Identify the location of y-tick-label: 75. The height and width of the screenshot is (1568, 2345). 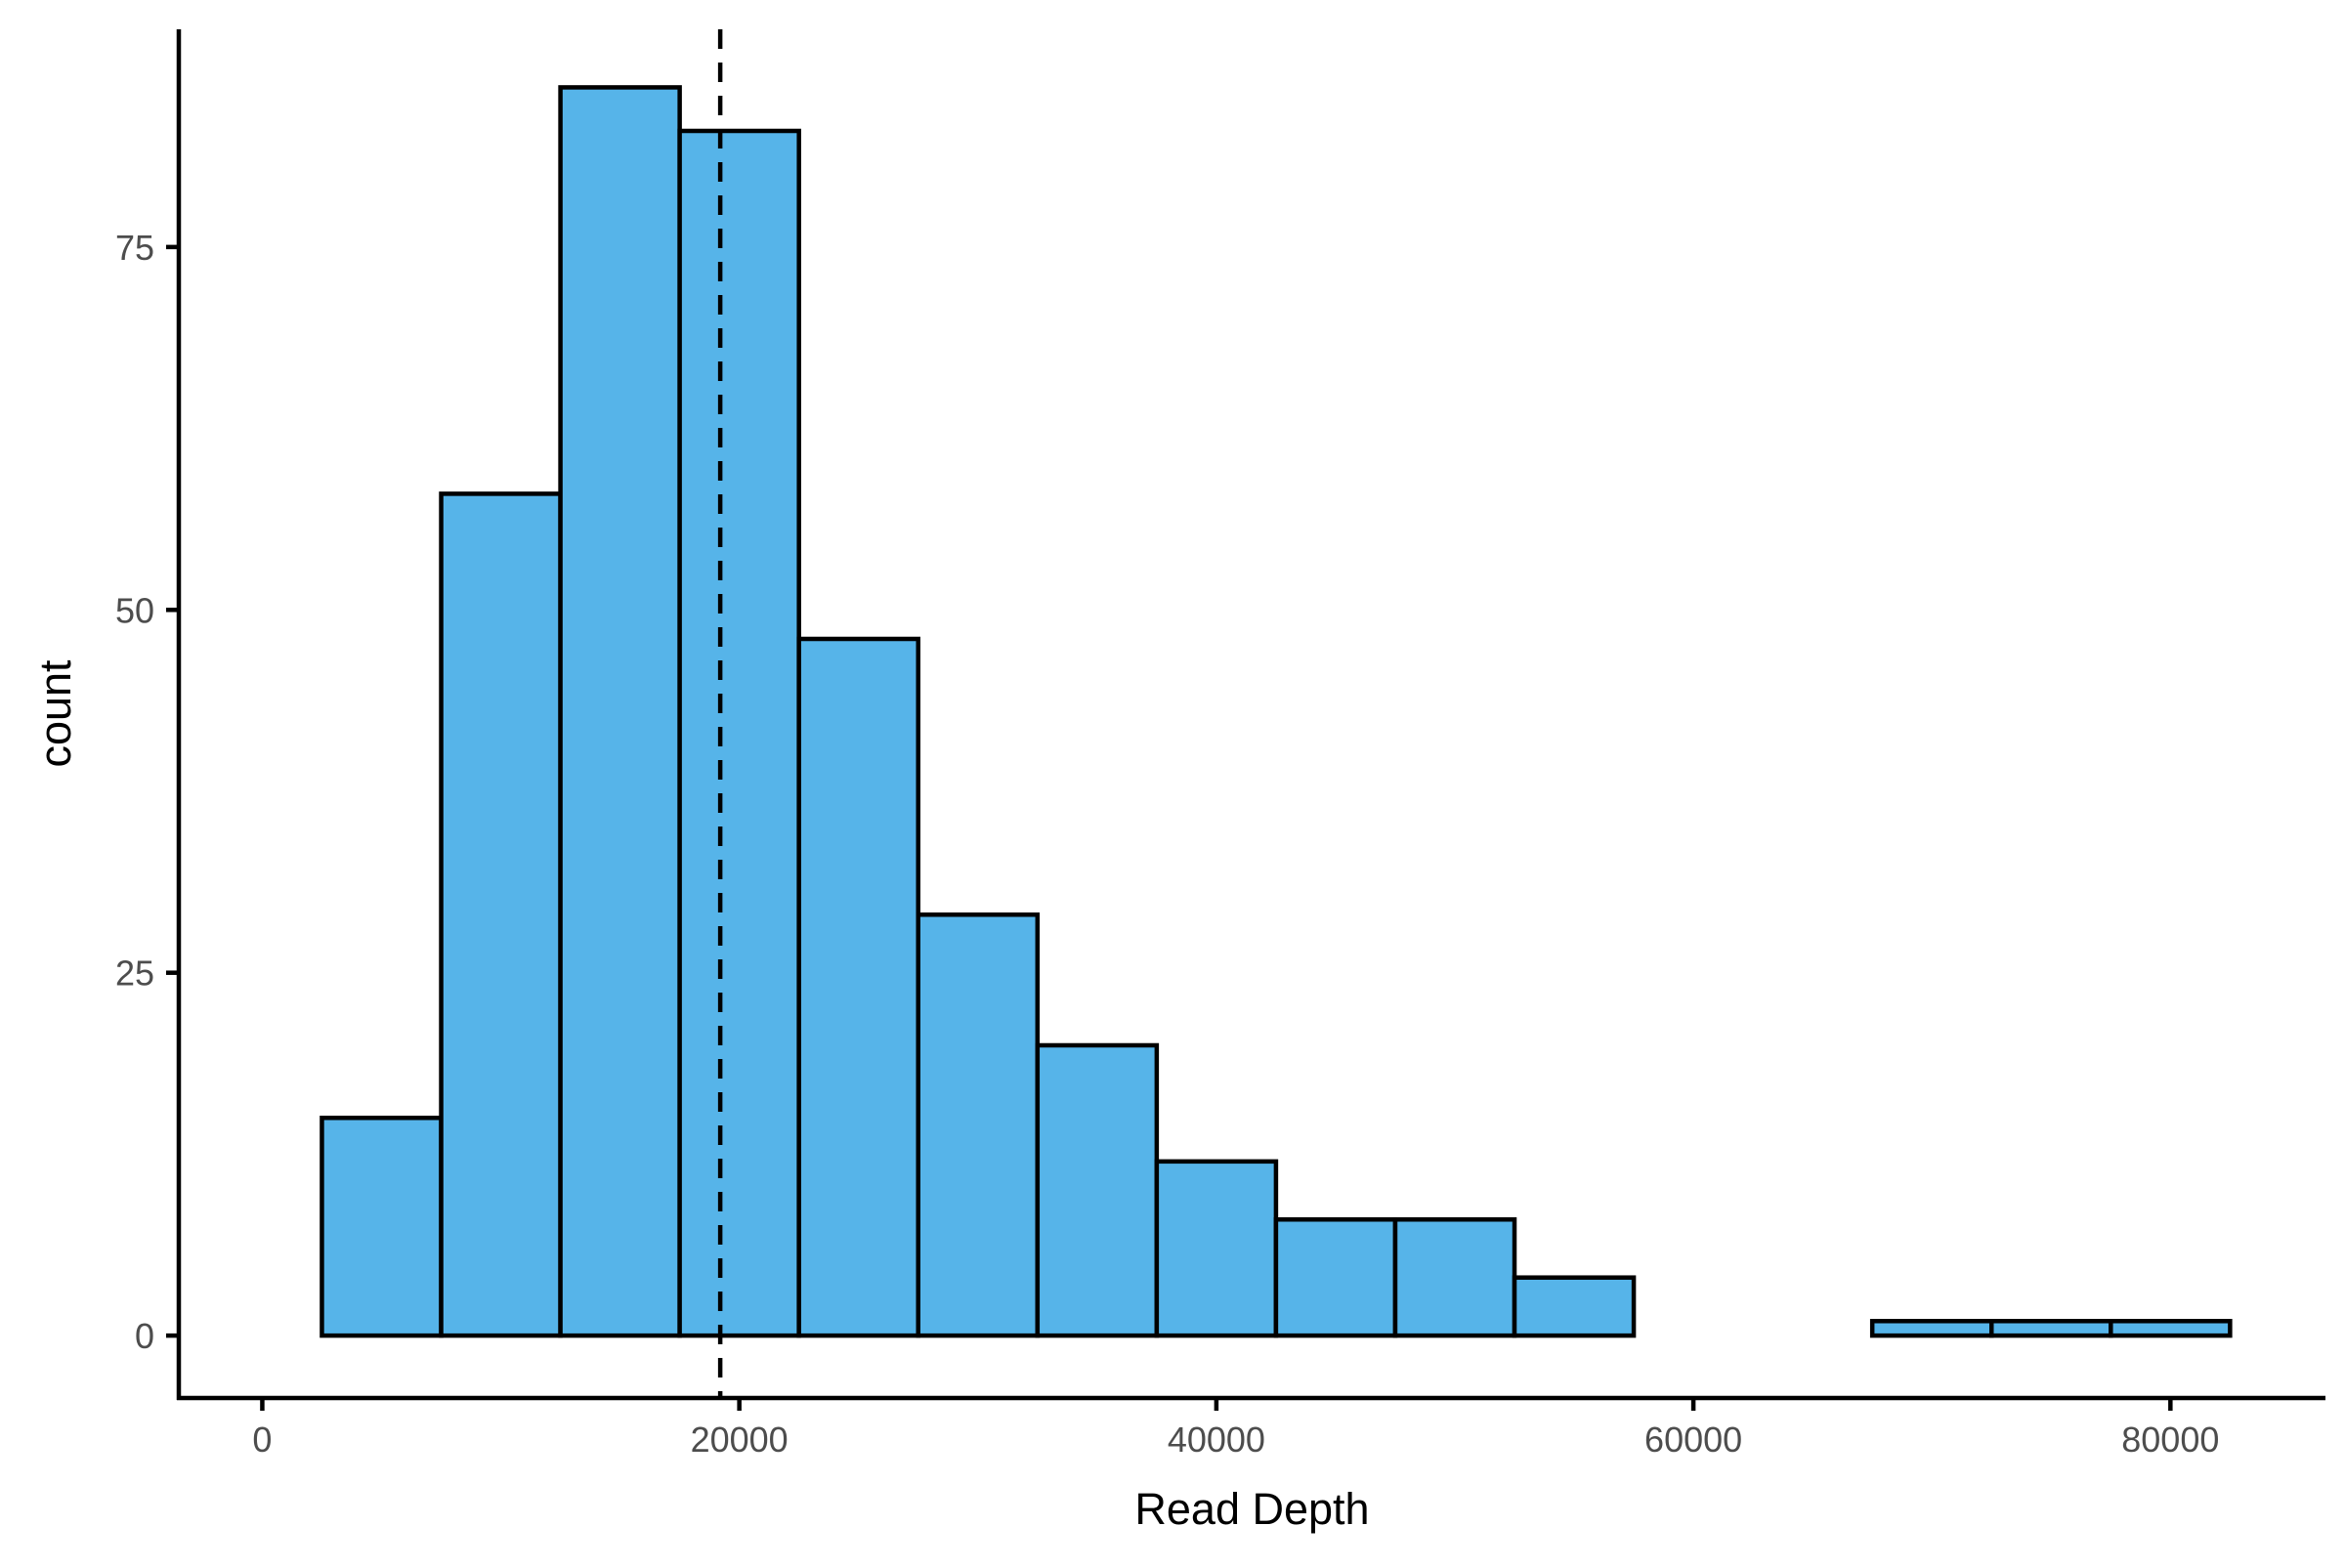
(134, 248).